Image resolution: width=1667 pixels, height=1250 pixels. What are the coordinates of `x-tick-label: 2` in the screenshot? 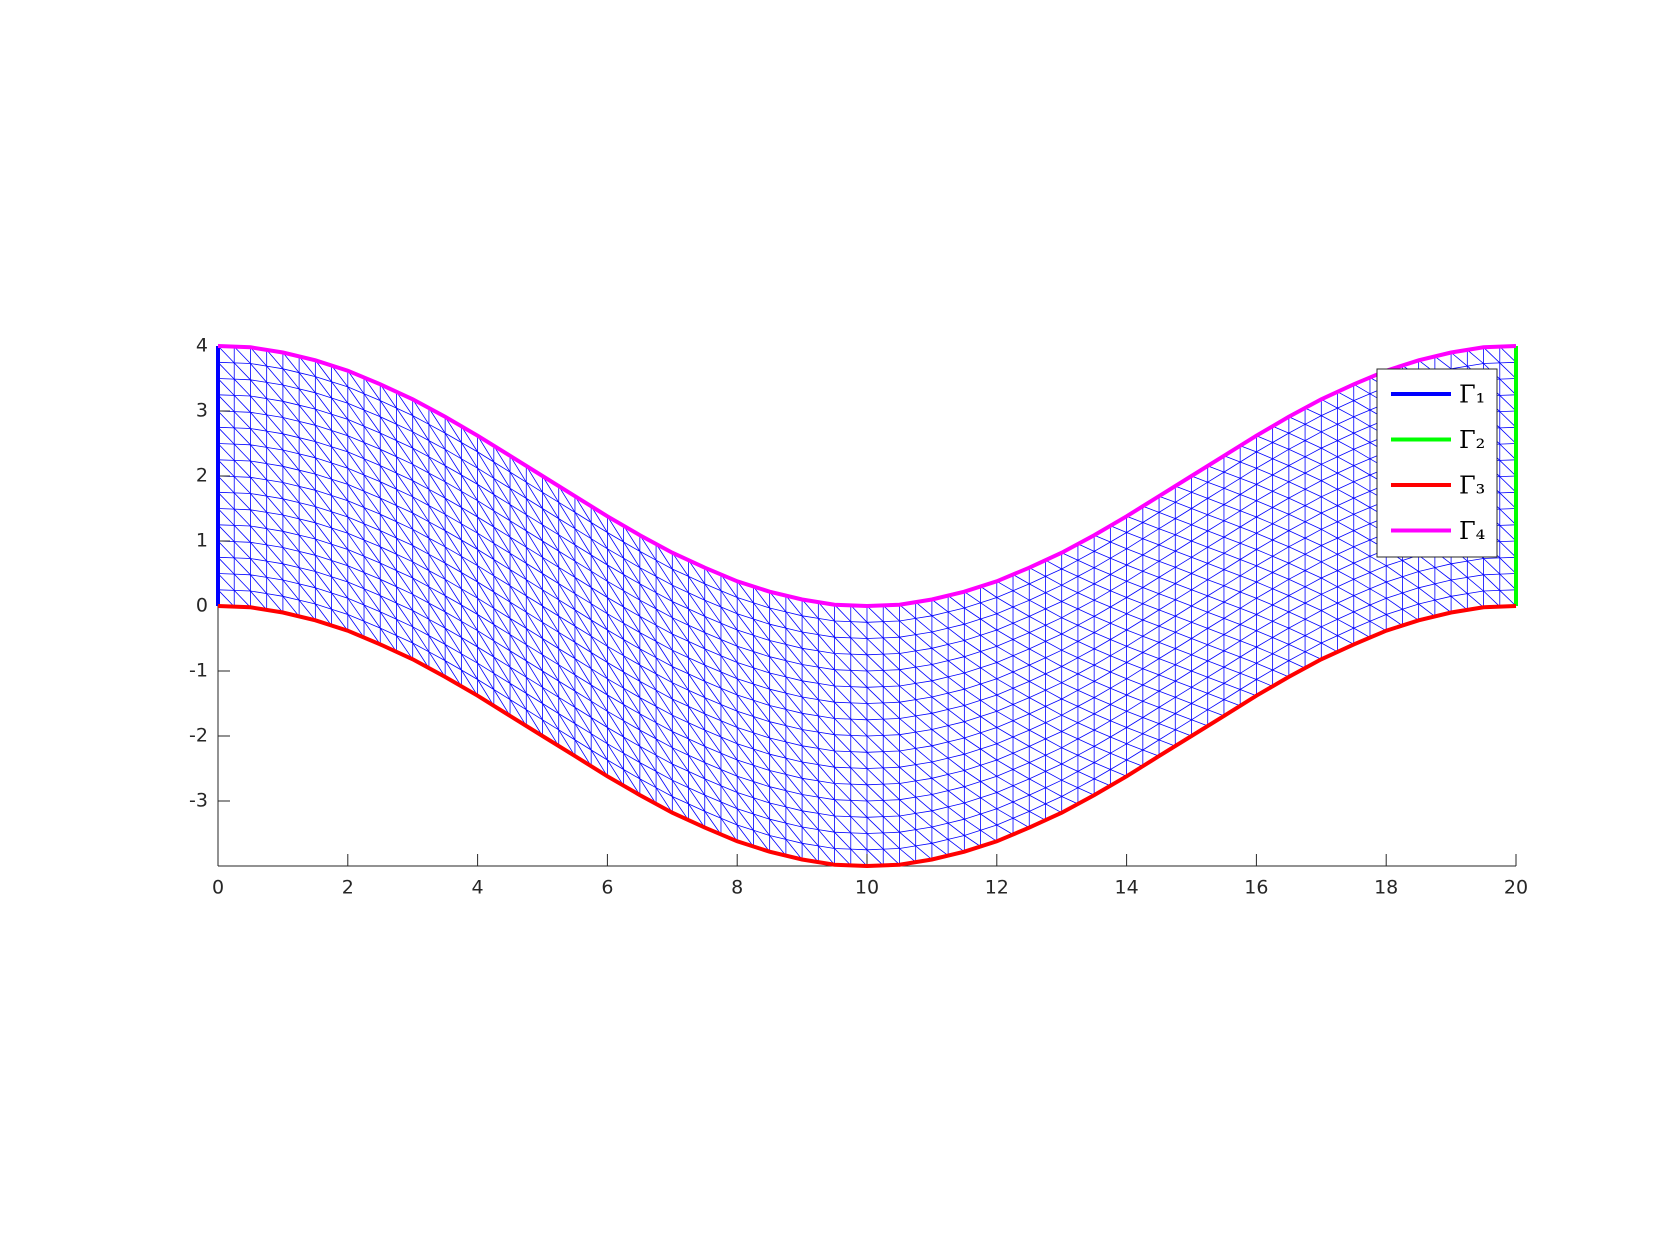 It's located at (348, 888).